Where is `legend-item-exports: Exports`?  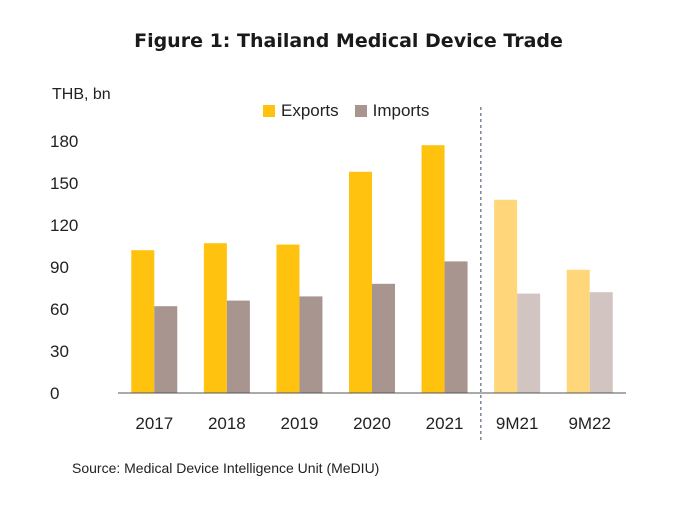
legend-item-exports: Exports is located at coordinates (301, 111).